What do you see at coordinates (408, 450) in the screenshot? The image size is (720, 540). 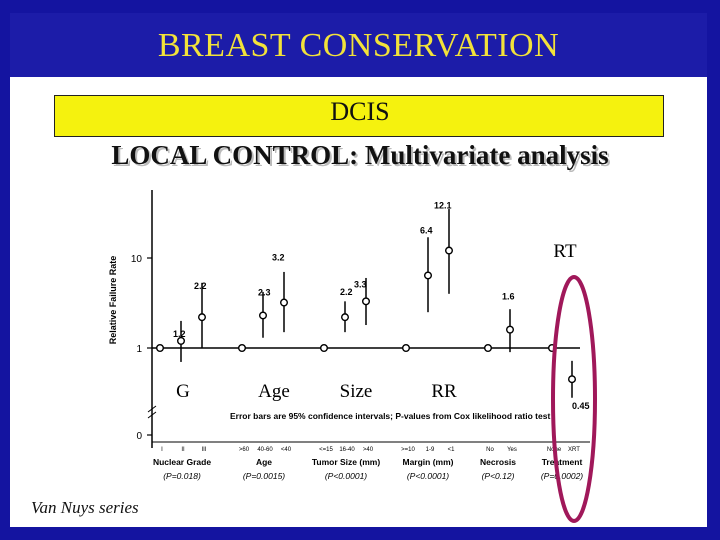 I see `category-label: >=10` at bounding box center [408, 450].